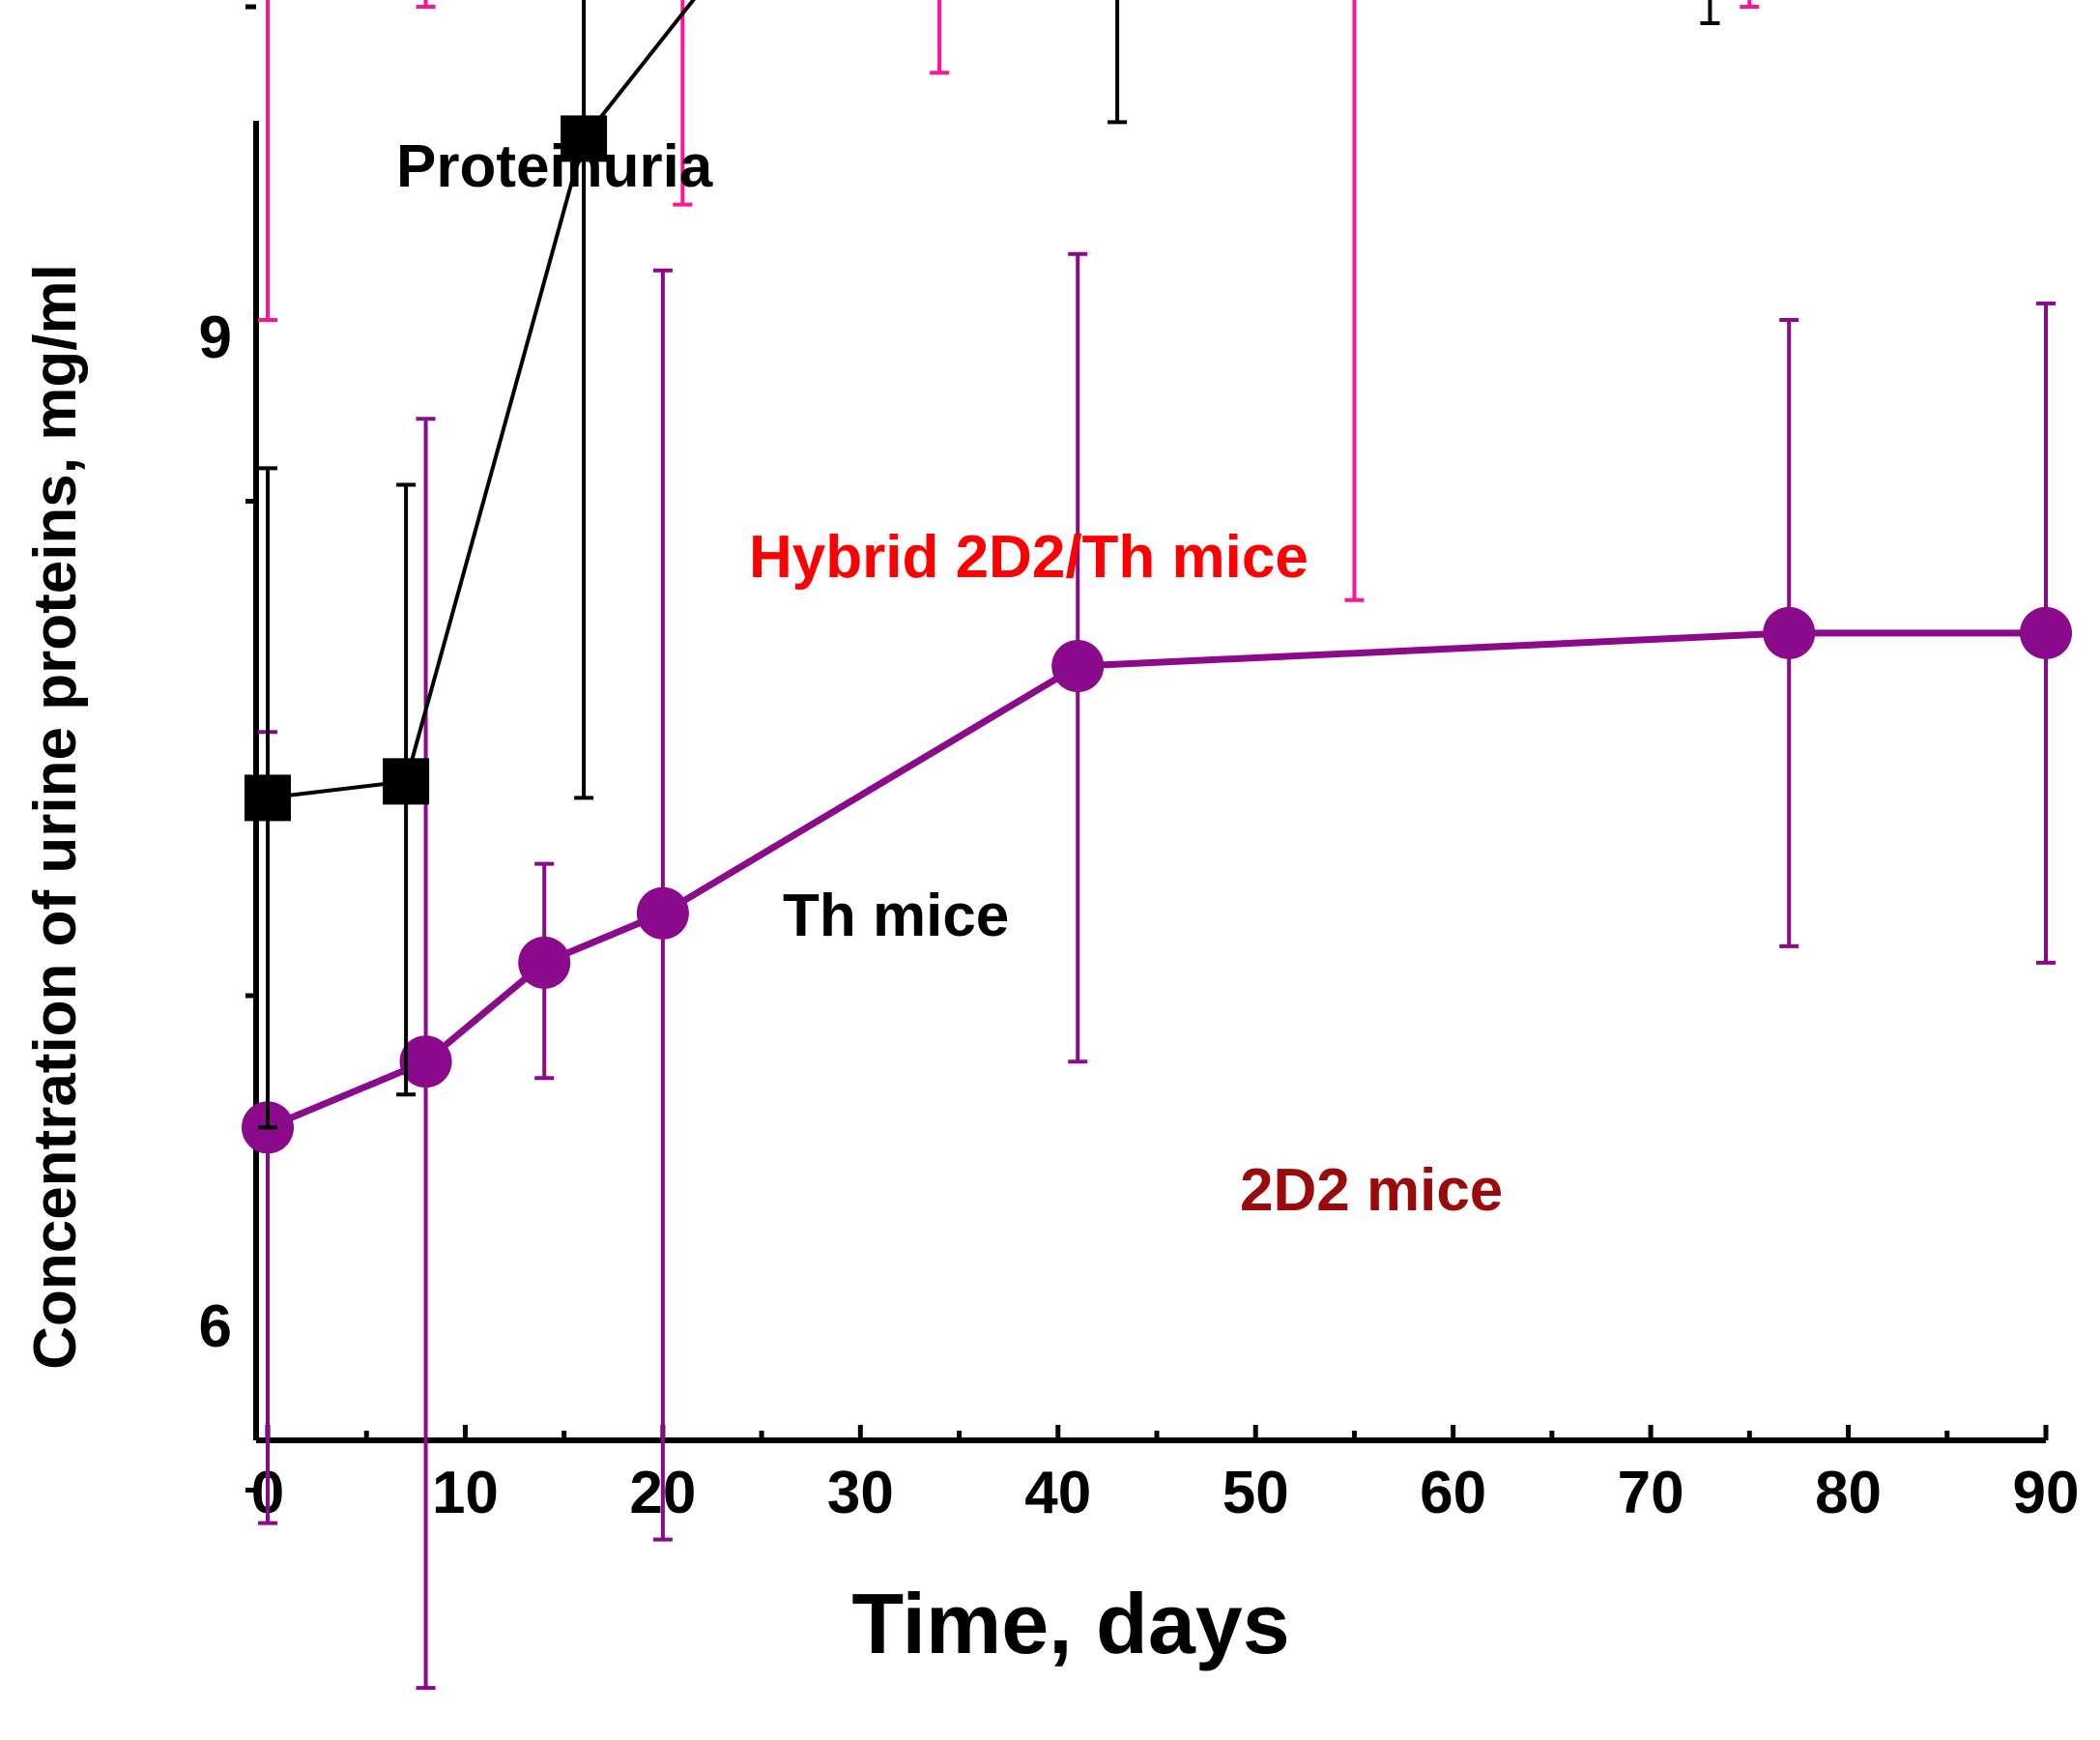 The image size is (2100, 1740). Describe the element at coordinates (1070, 1624) in the screenshot. I see `x-axis-title: Time, days` at that location.